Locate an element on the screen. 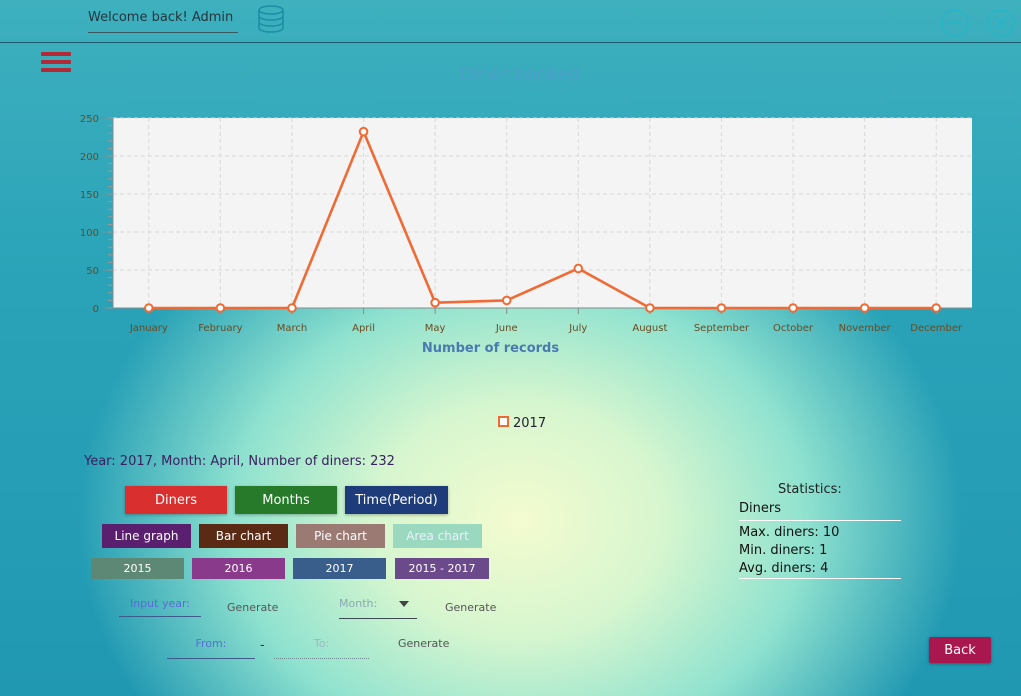 The height and width of the screenshot is (696, 1021). bar-chart-button: Bar chart is located at coordinates (243, 536).